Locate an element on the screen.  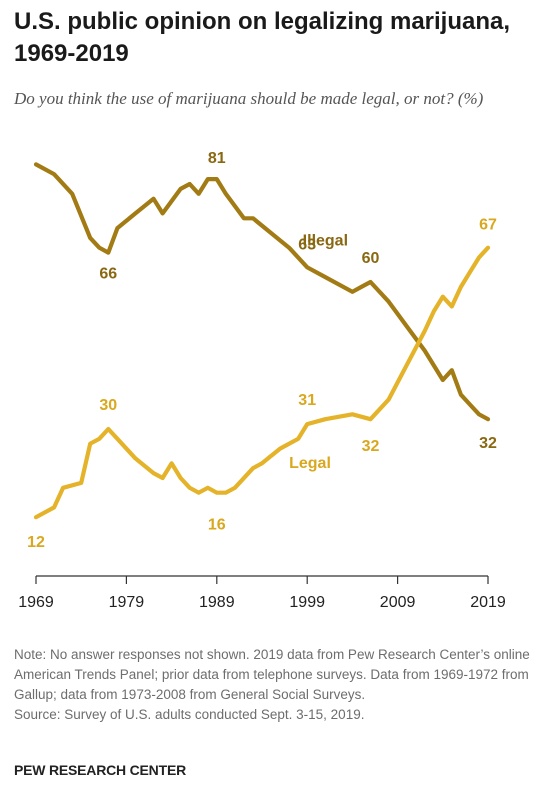
data-label-legal: 12 is located at coordinates (36, 542).